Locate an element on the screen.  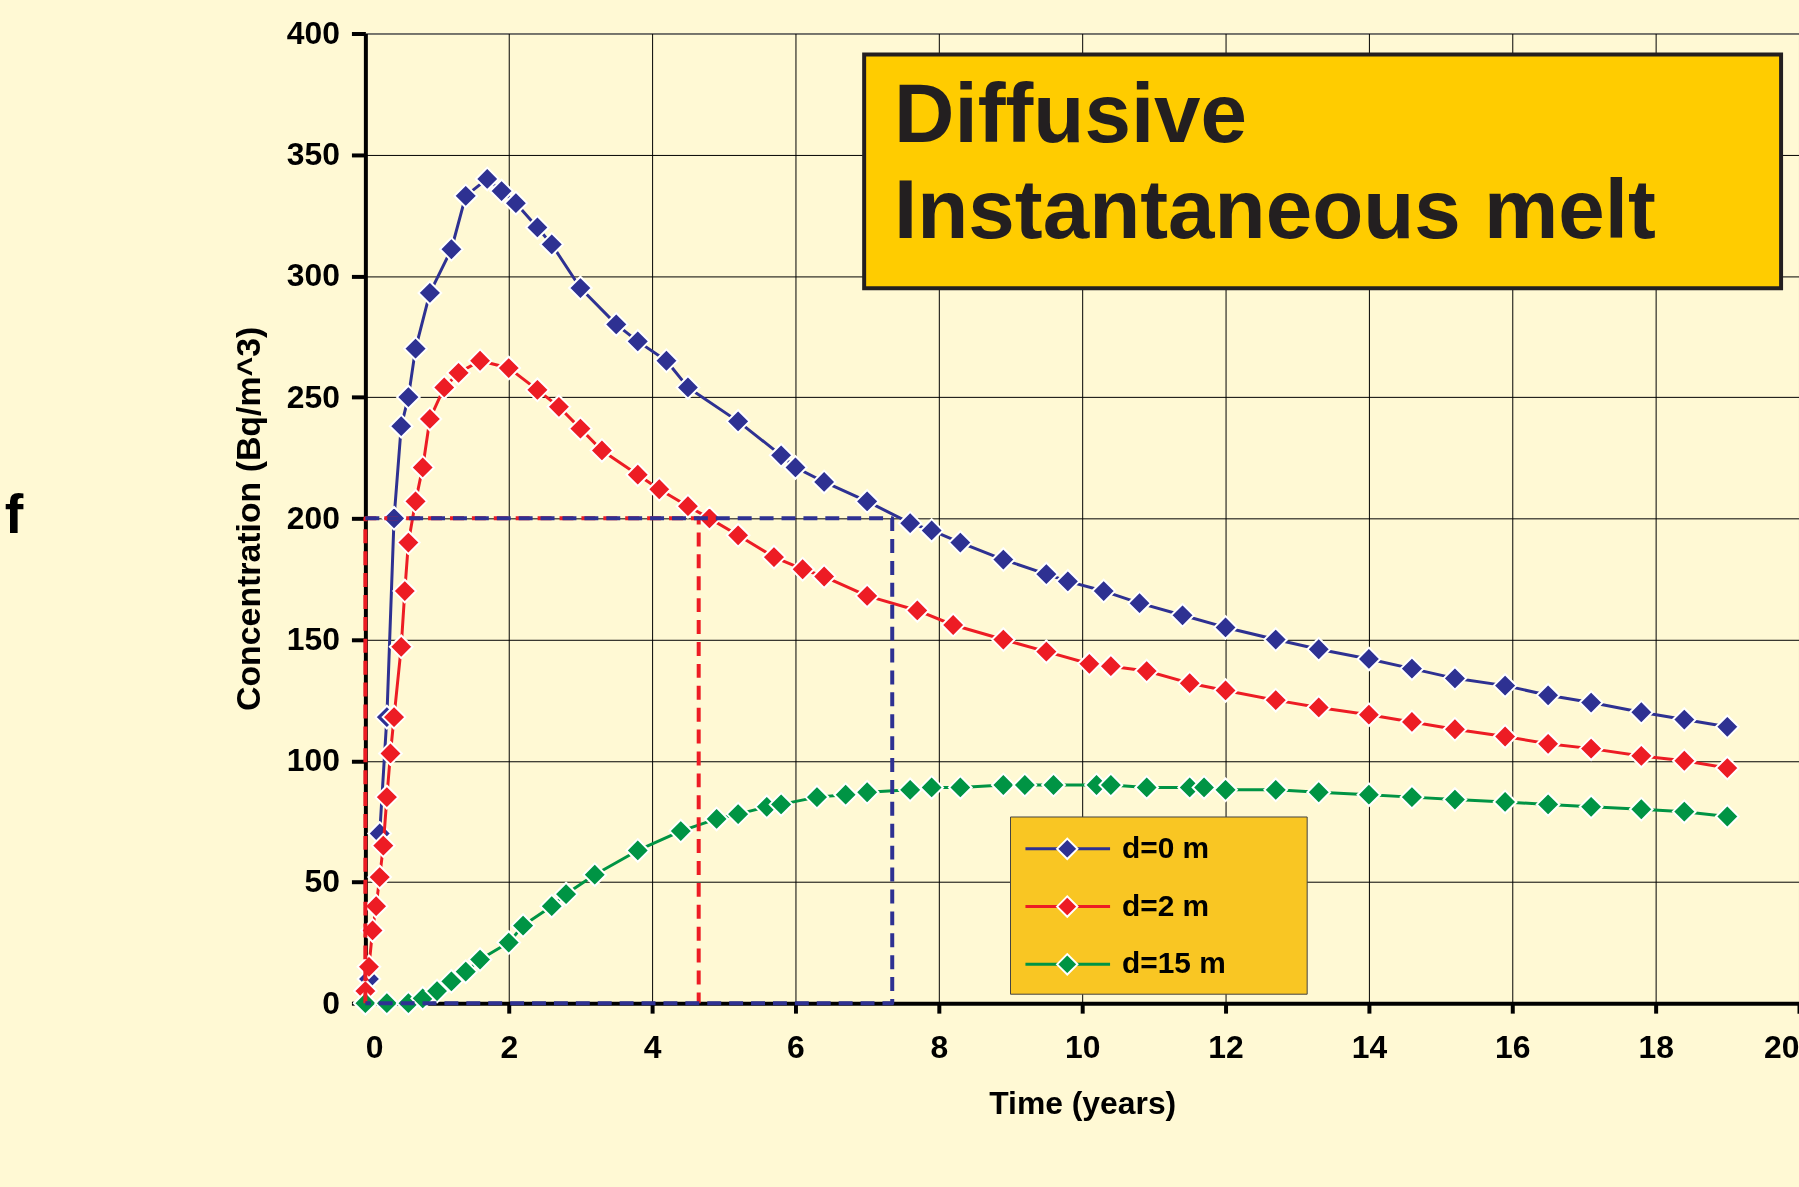
x-tick-label: 8 is located at coordinates (939, 1047).